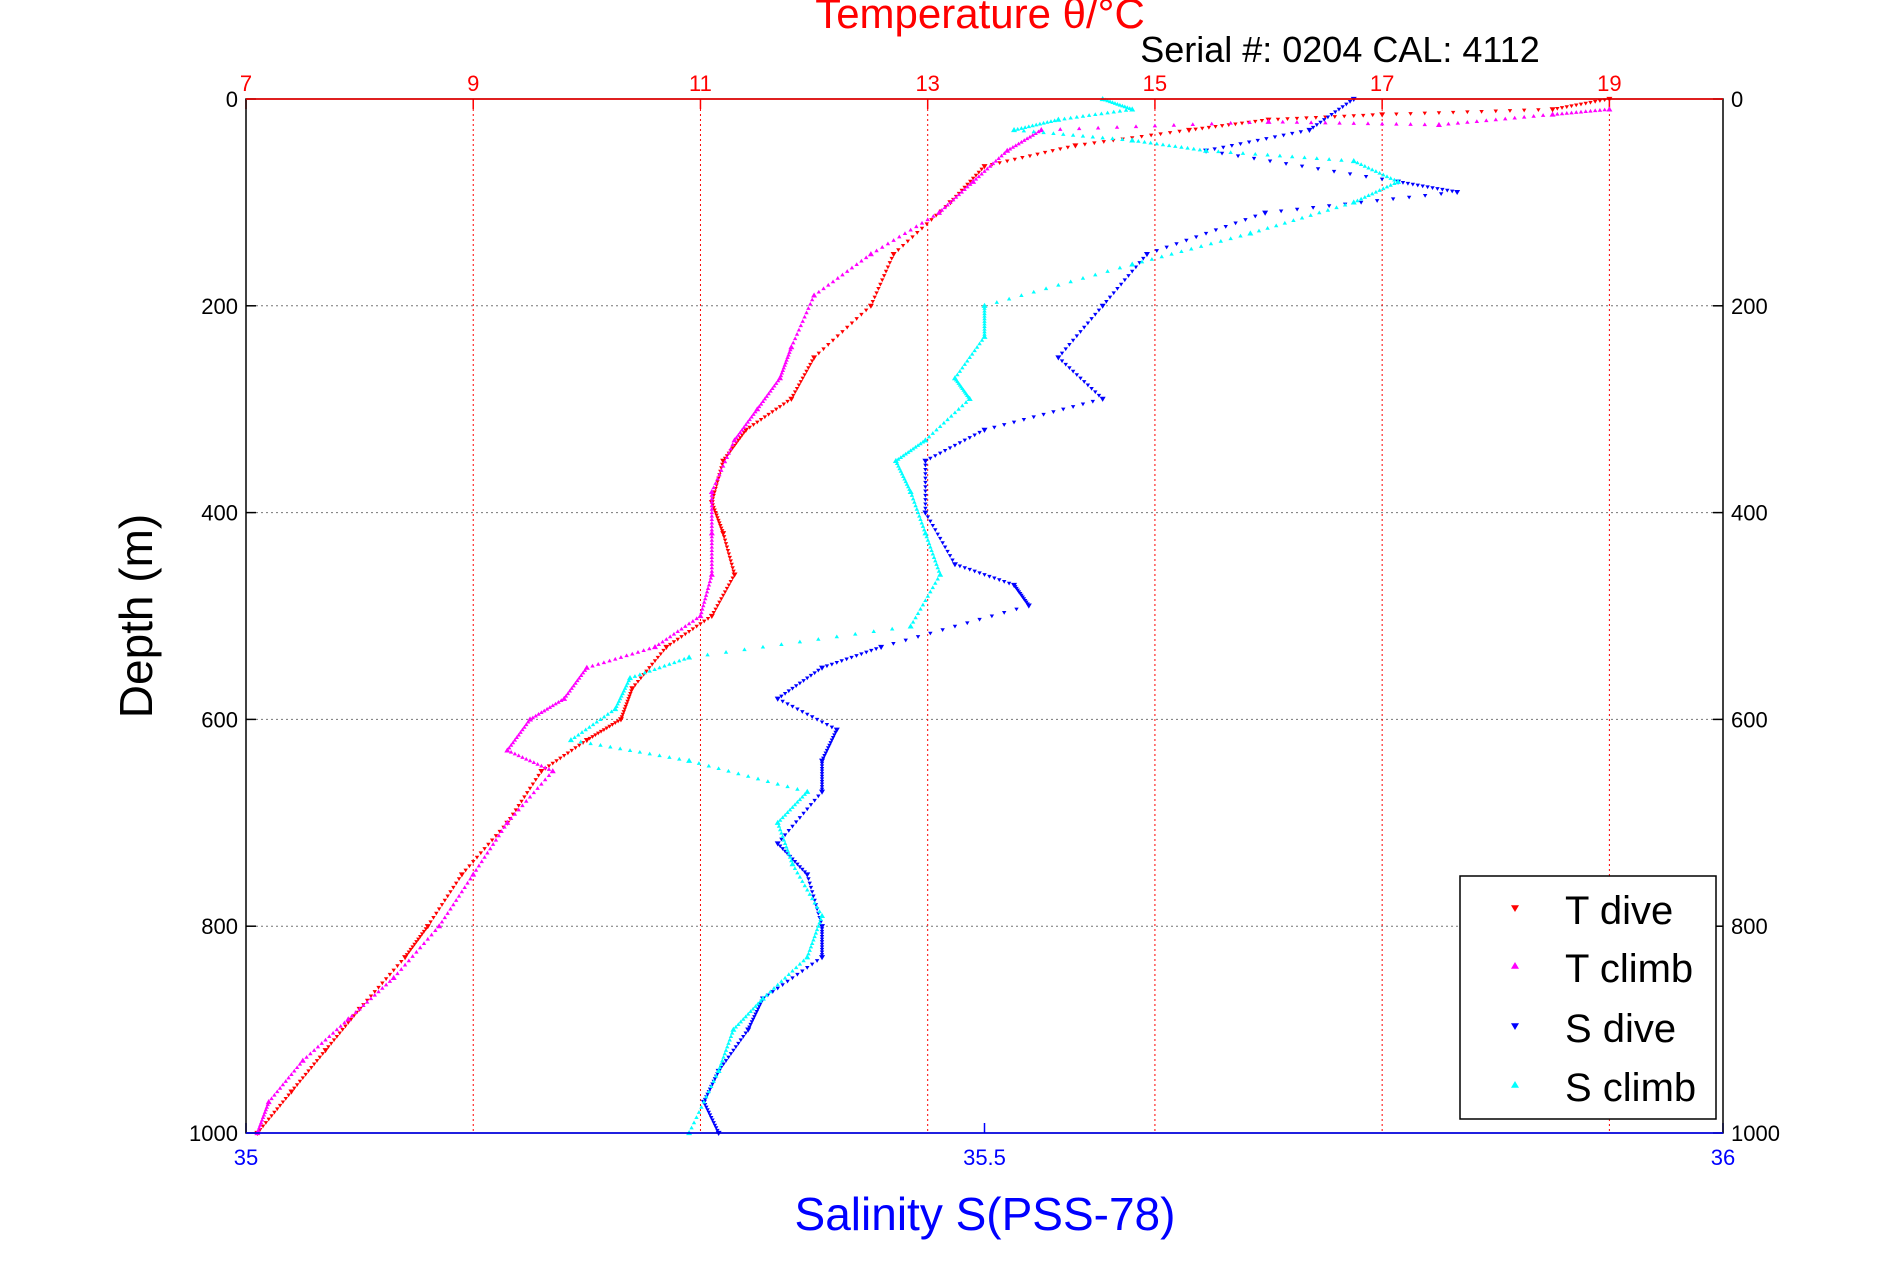 This screenshot has height=1262, width=1891. Describe the element at coordinates (985, 1214) in the screenshot. I see `x-axis-title: Salinity S(PSS-78)` at that location.